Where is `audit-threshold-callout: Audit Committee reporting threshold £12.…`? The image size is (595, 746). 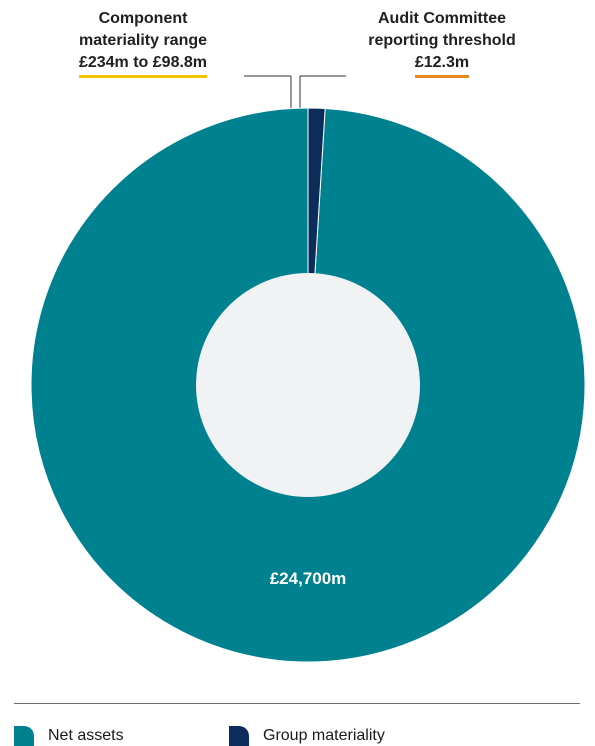 audit-threshold-callout: Audit Committee reporting threshold £12.… is located at coordinates (442, 43).